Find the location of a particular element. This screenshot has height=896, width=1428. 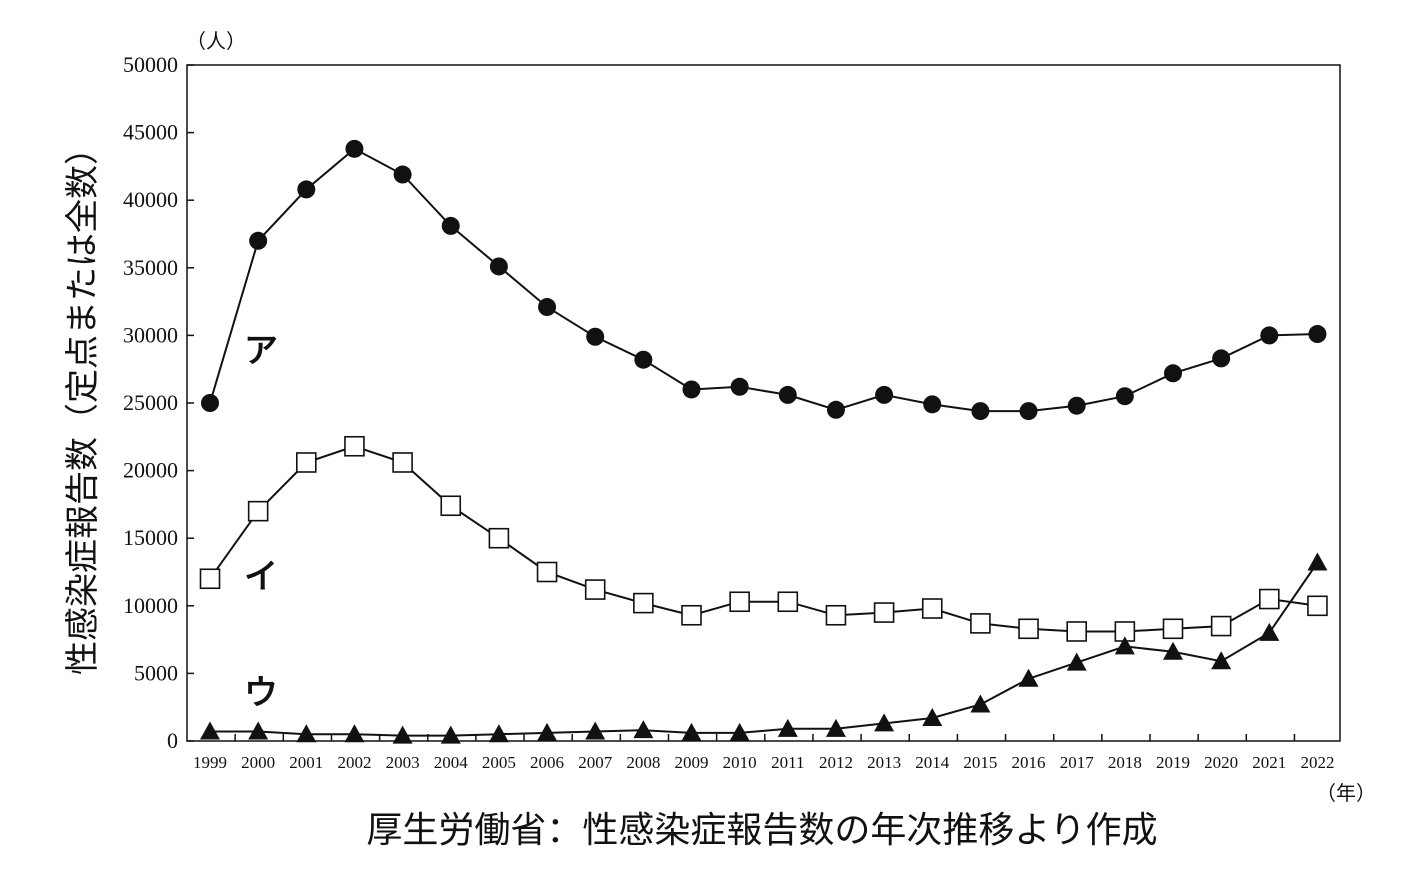

x-tick-label: 2000 is located at coordinates (258, 762).